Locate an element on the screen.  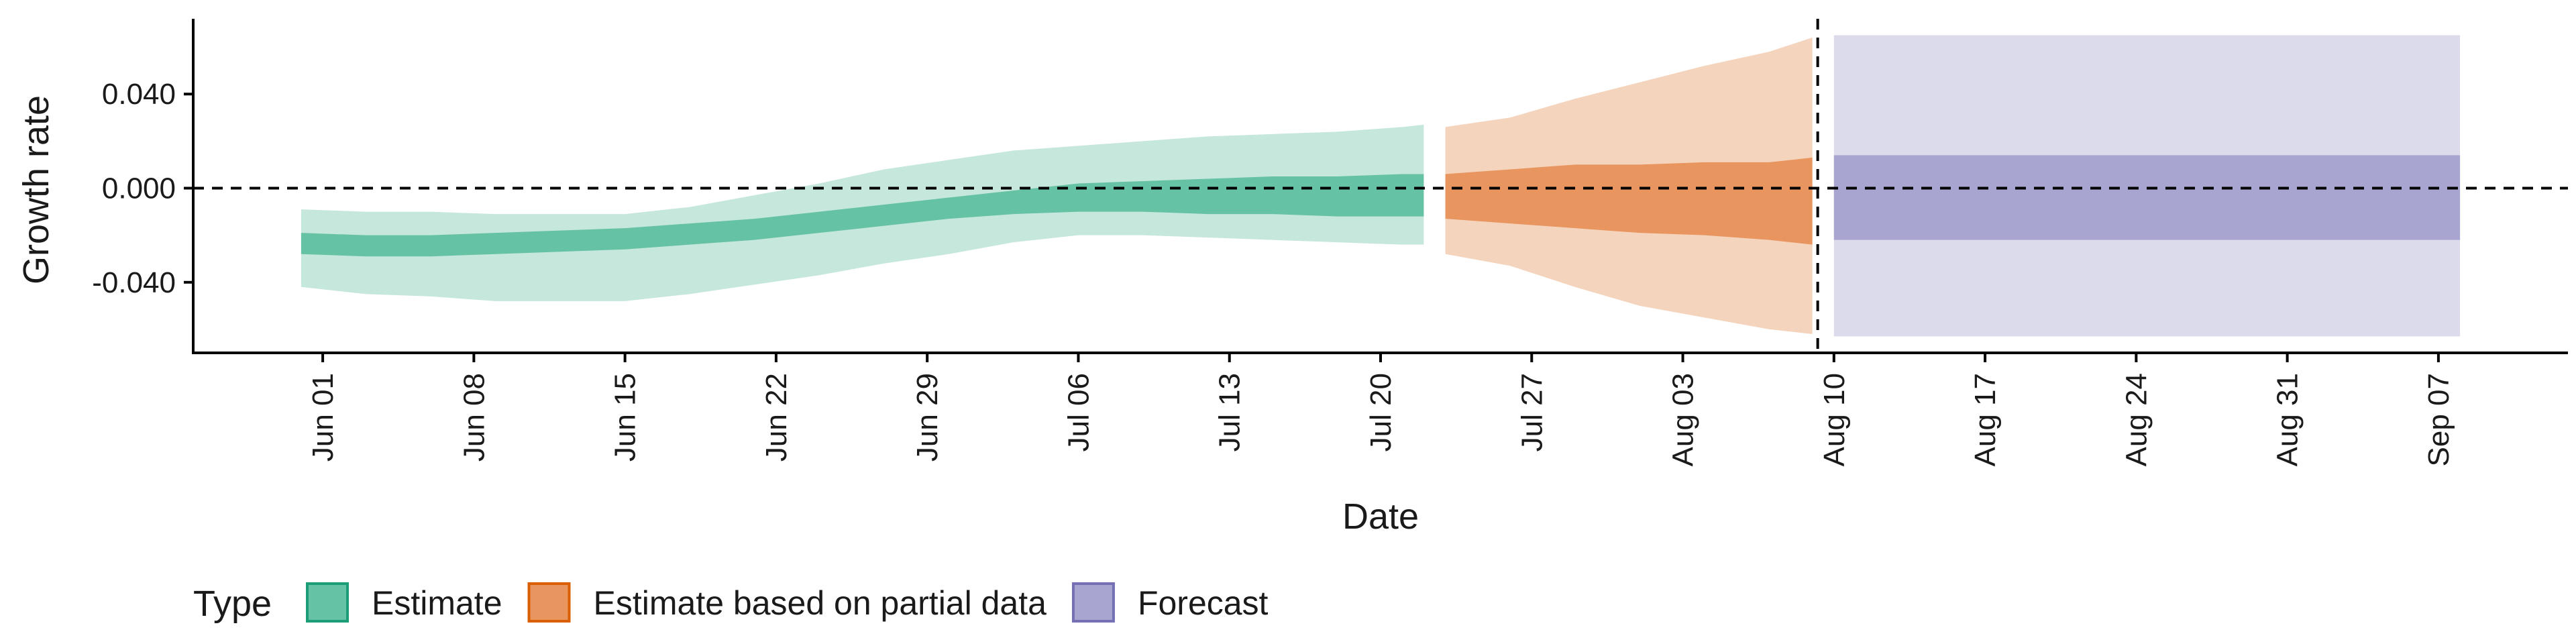
x-tick-label: Jun 22 is located at coordinates (776, 417).